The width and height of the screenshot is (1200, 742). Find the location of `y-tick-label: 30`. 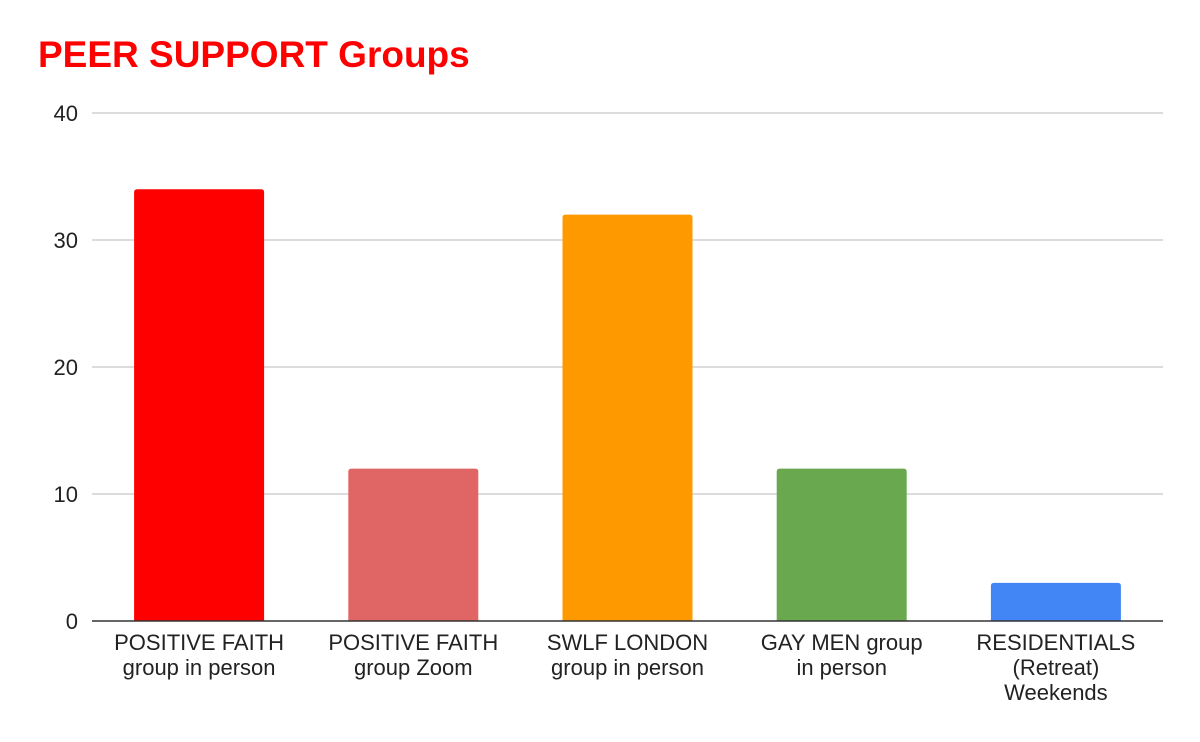

y-tick-label: 30 is located at coordinates (66, 240).